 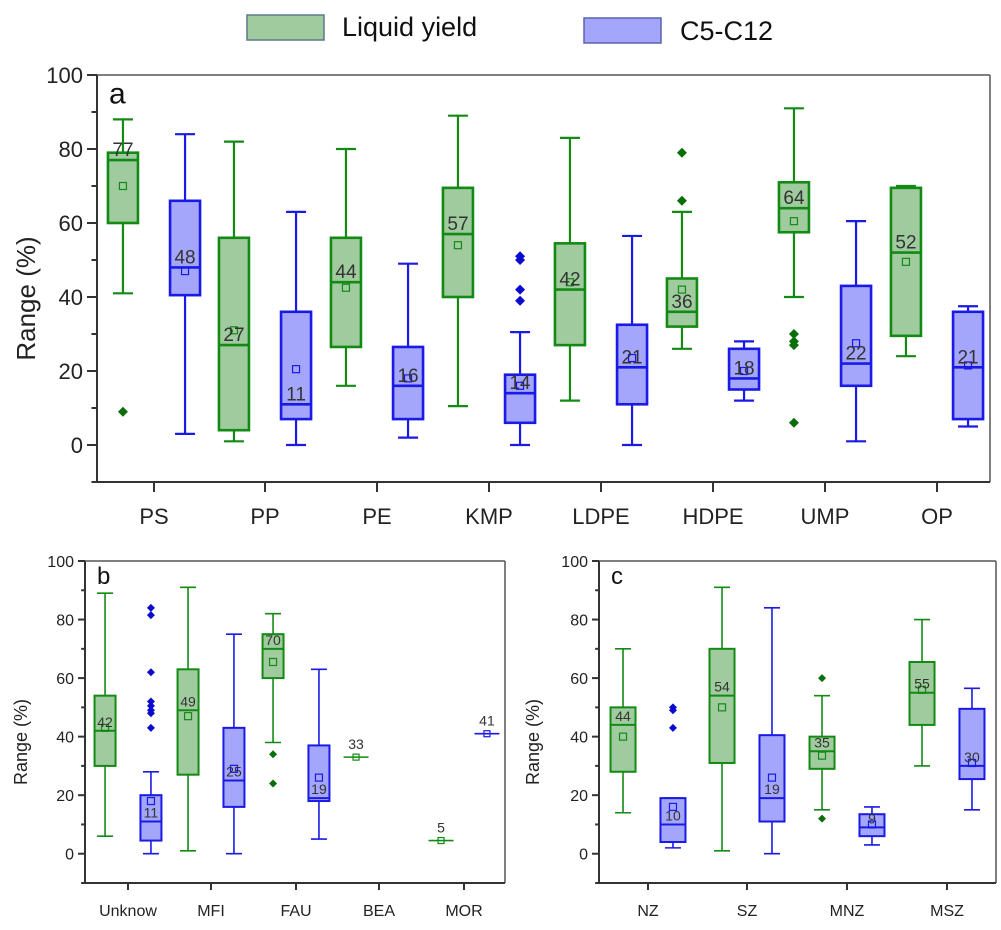 I want to click on box-c5-c12-mnz: 9, so click(x=872, y=826).